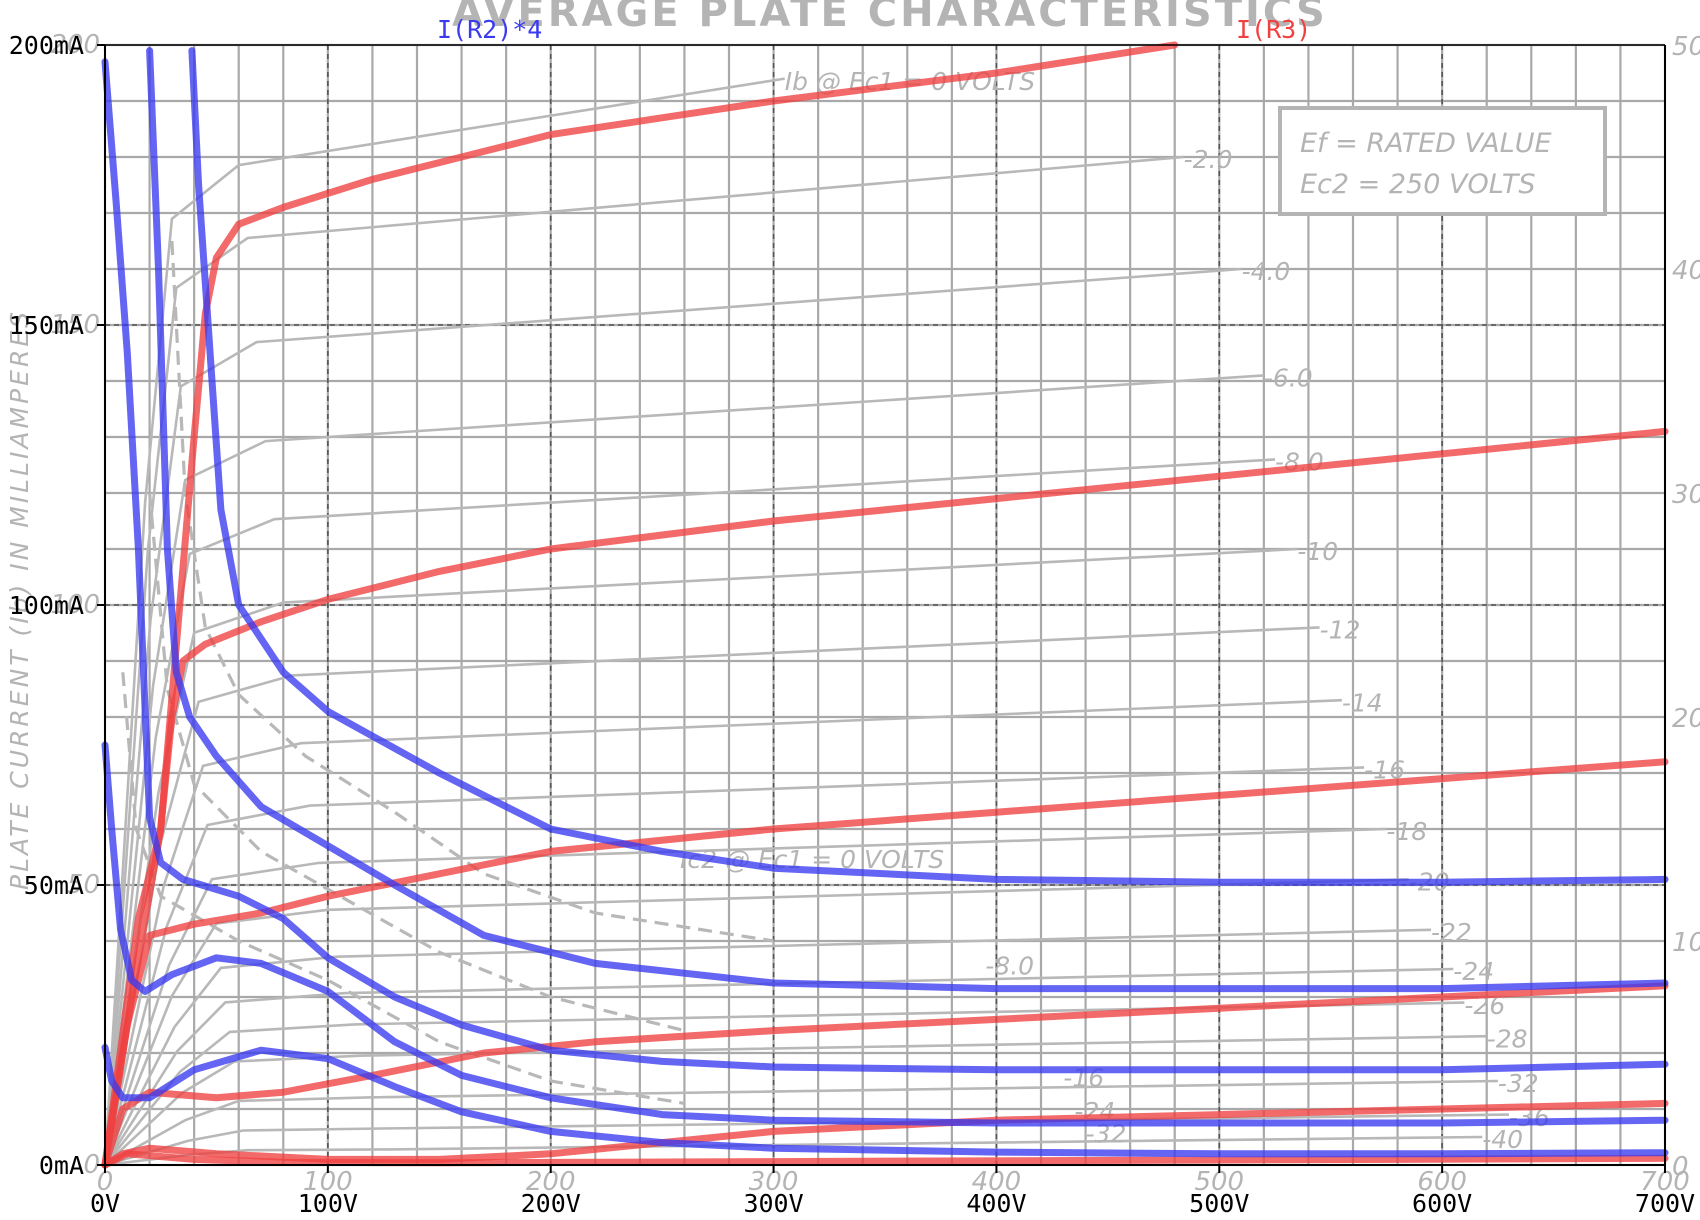 The image size is (1700, 1220). Describe the element at coordinates (1219, 1203) in the screenshot. I see `x-tick-label: 500V` at that location.